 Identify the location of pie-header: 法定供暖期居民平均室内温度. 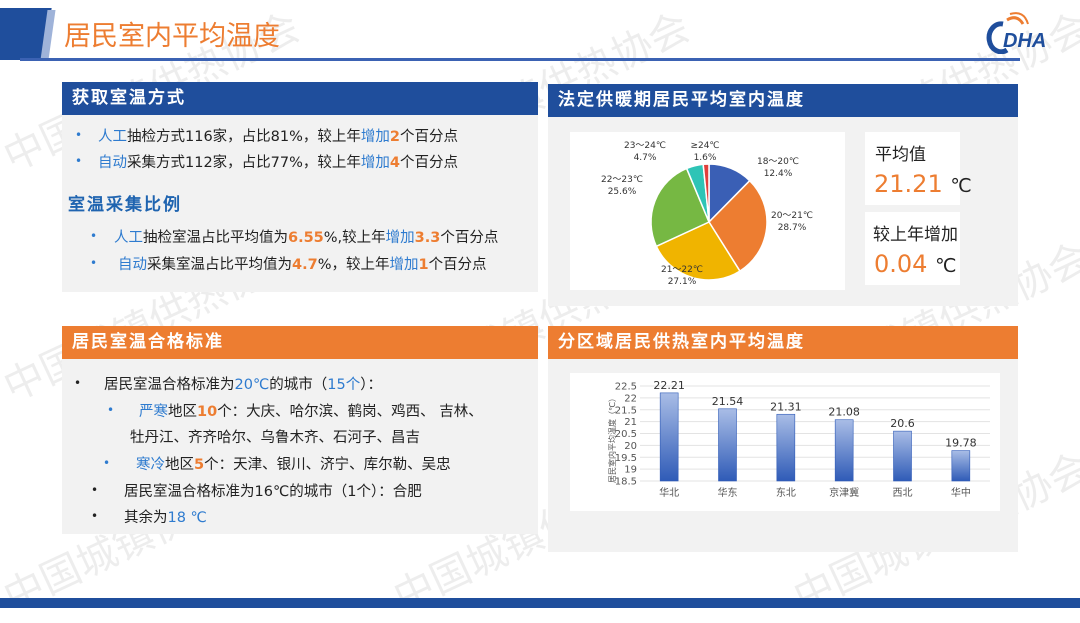
(783, 100).